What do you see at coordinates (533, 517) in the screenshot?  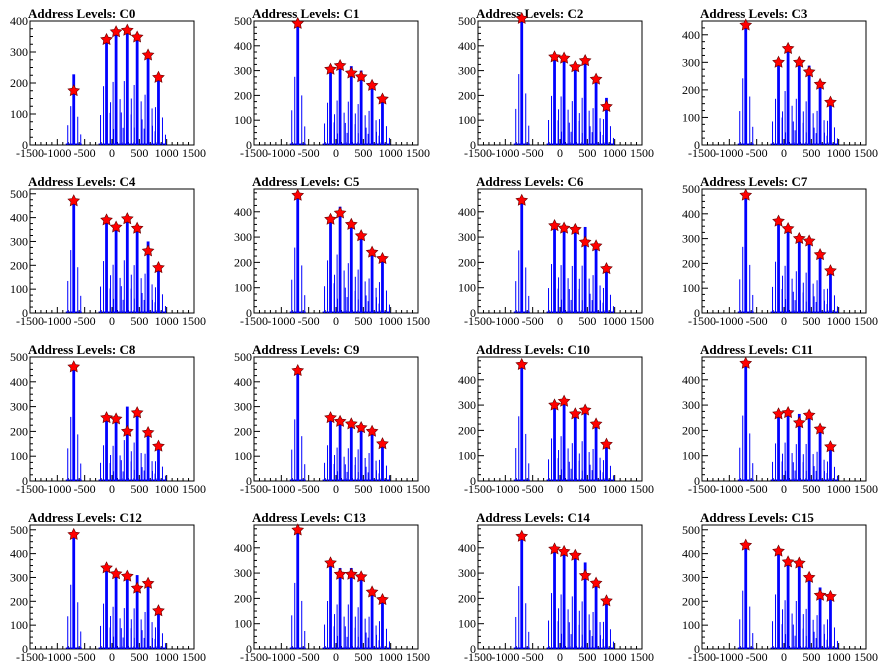 I see `subplot-title: Address Levels: C14` at bounding box center [533, 517].